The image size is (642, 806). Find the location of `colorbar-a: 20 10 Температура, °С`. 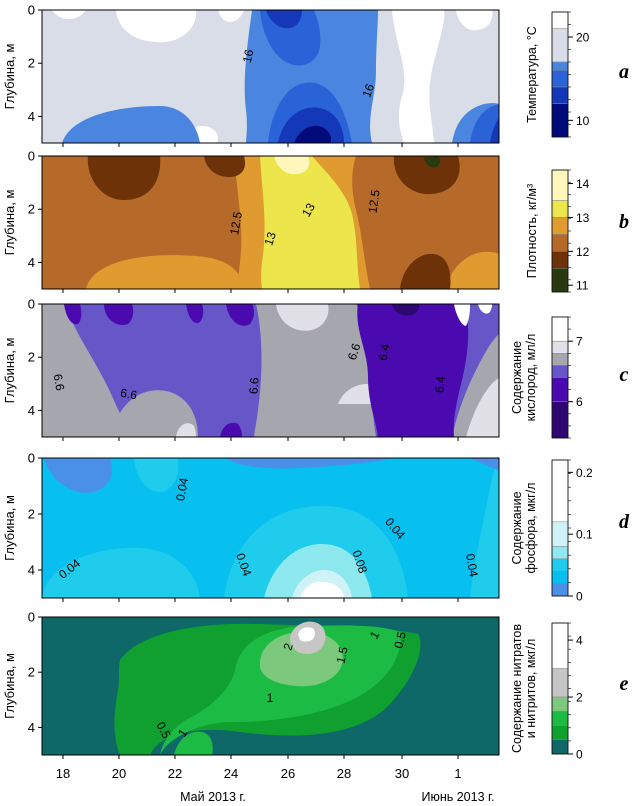

colorbar-a: 20 10 Температура, °С is located at coordinates (557, 74).